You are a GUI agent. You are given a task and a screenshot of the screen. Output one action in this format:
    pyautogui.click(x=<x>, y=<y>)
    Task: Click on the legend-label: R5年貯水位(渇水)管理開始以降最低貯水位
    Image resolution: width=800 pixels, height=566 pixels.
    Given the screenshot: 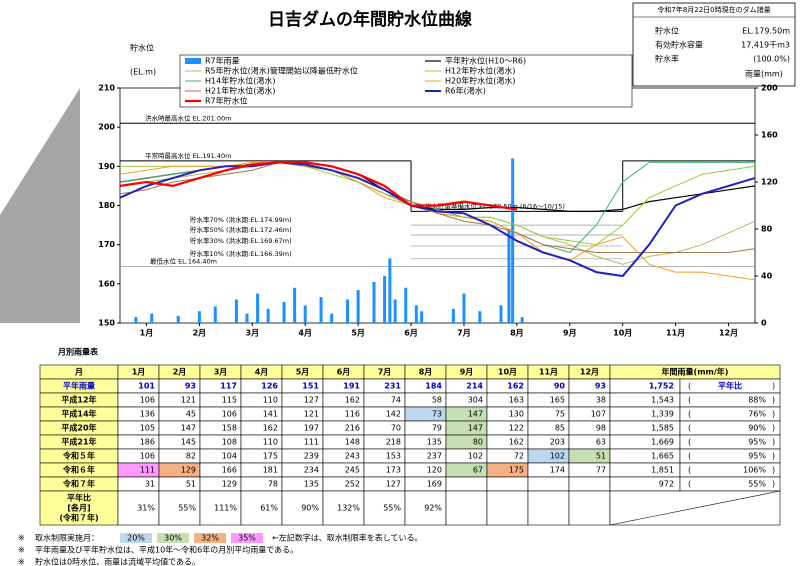 What is the action you would take?
    pyautogui.click(x=281, y=71)
    